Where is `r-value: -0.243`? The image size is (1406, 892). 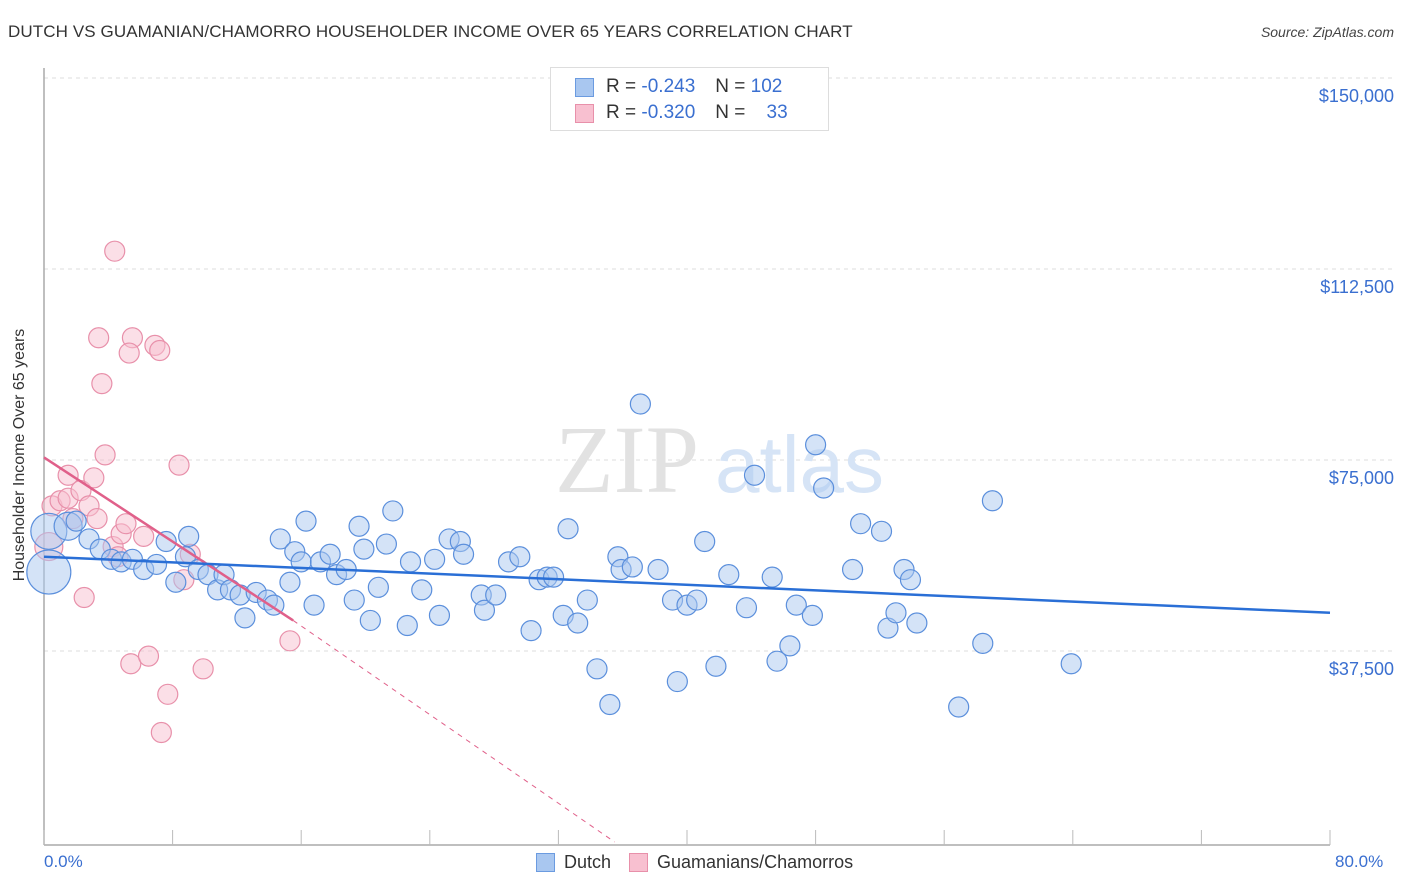
r-value: -0.243 is located at coordinates (668, 86).